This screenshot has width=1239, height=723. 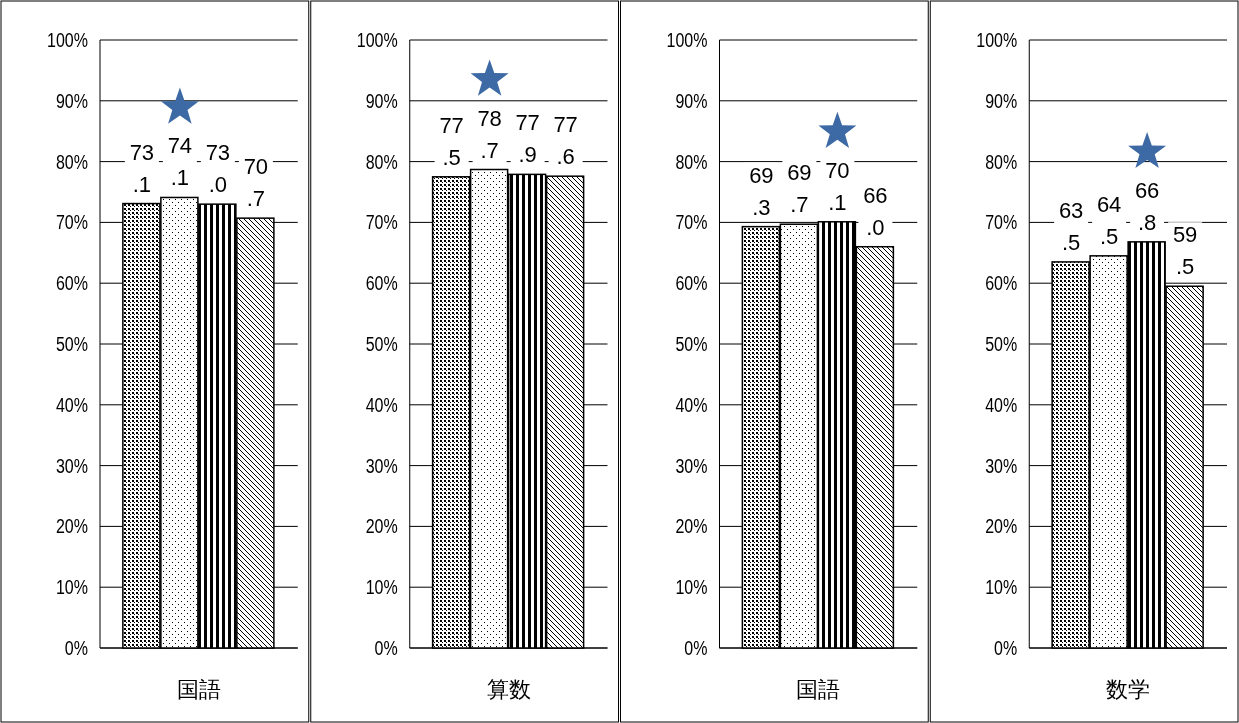 I want to click on data-label: 74.1, so click(x=180, y=162).